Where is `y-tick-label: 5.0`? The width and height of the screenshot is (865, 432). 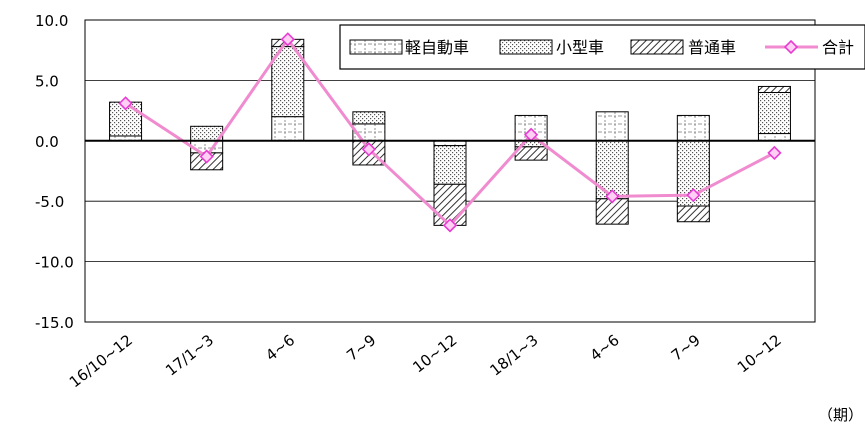
y-tick-label: 5.0 is located at coordinates (47, 81).